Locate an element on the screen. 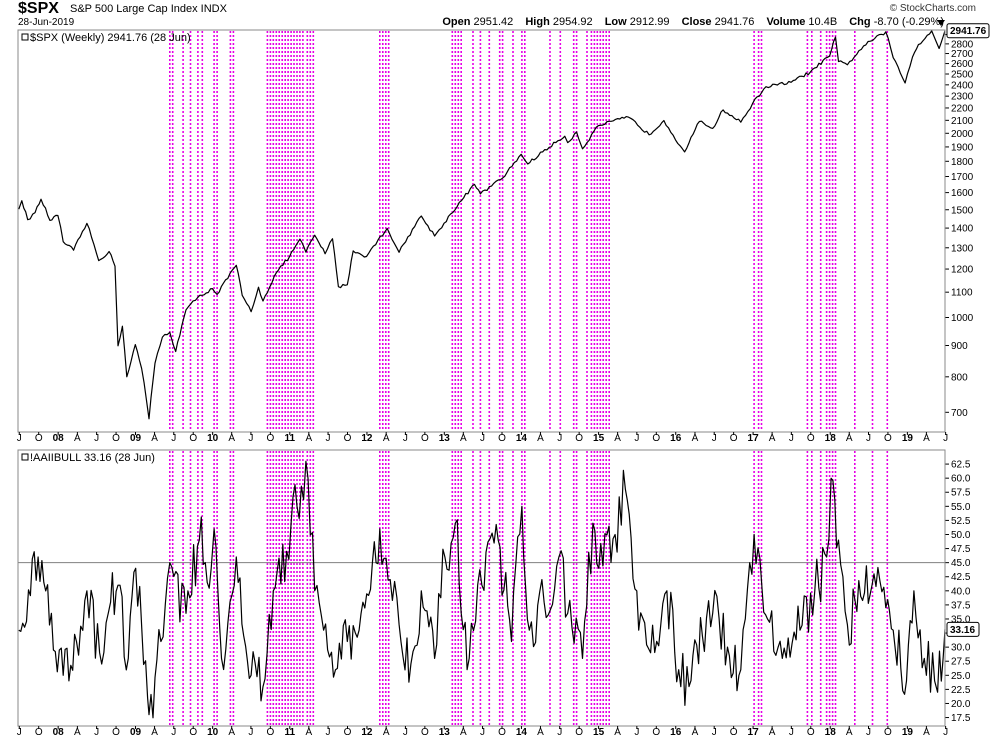  sentiment-axis-label: 62.5 is located at coordinates (961, 465).